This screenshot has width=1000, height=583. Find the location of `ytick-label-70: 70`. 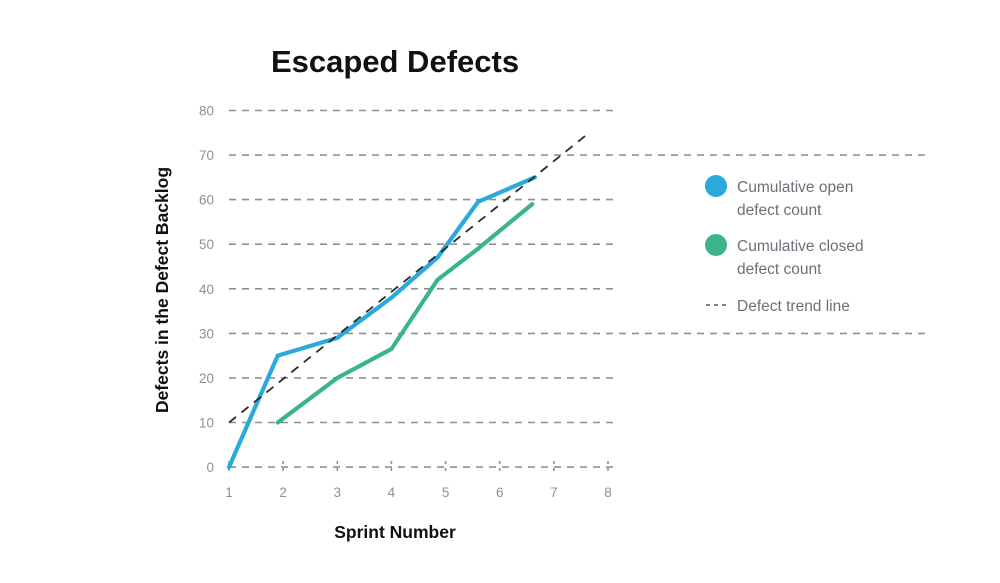

ytick-label-70: 70 is located at coordinates (206, 155).